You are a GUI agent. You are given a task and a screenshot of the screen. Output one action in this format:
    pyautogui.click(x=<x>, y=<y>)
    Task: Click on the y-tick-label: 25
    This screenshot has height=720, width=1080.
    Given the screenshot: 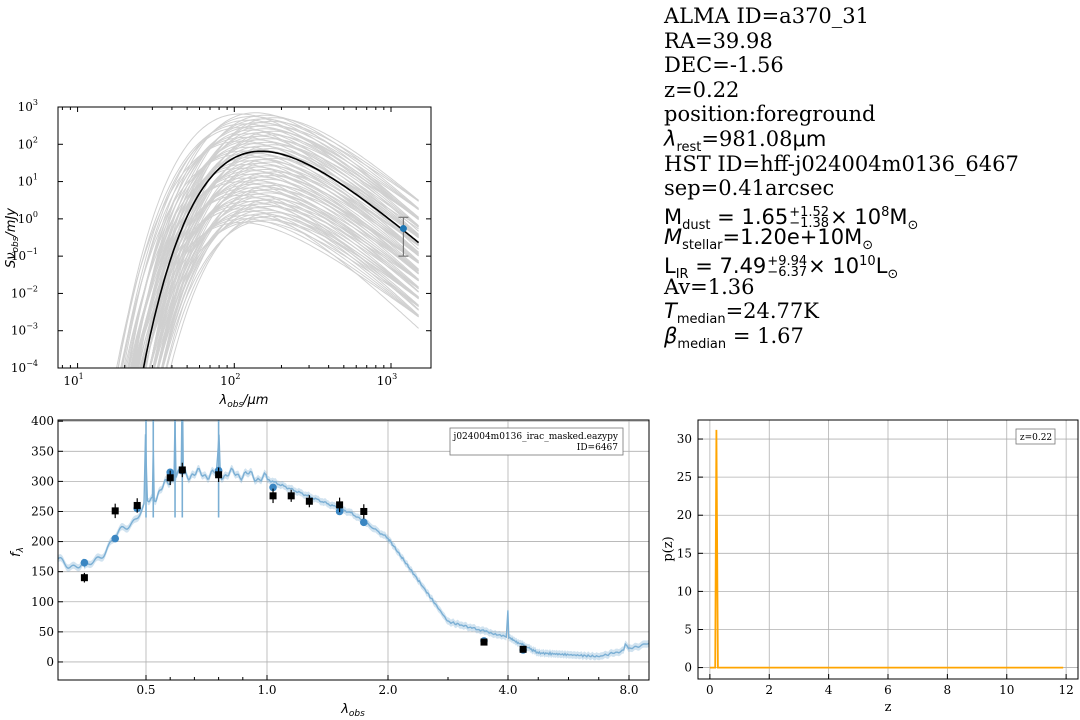 What is the action you would take?
    pyautogui.click(x=684, y=477)
    